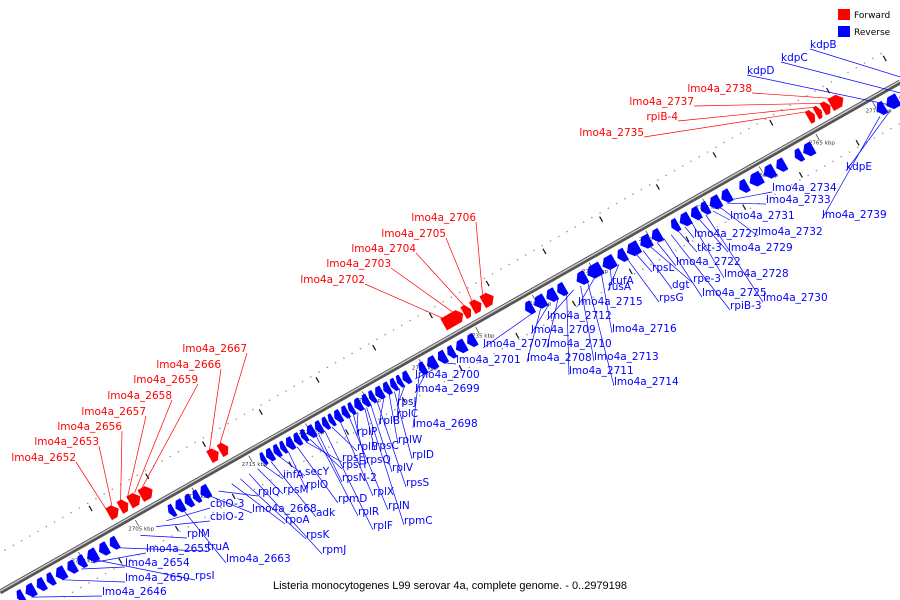  Describe the element at coordinates (383, 526) in the screenshot. I see `gene-label: rplF` at that location.